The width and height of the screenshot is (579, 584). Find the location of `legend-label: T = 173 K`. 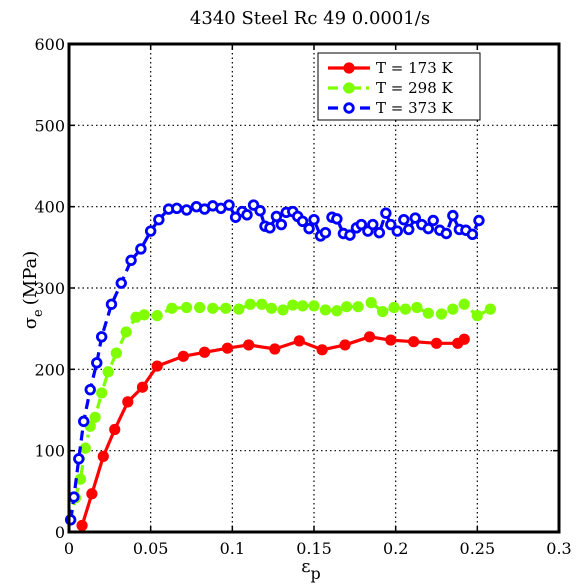

legend-label: T = 173 K is located at coordinates (415, 68).